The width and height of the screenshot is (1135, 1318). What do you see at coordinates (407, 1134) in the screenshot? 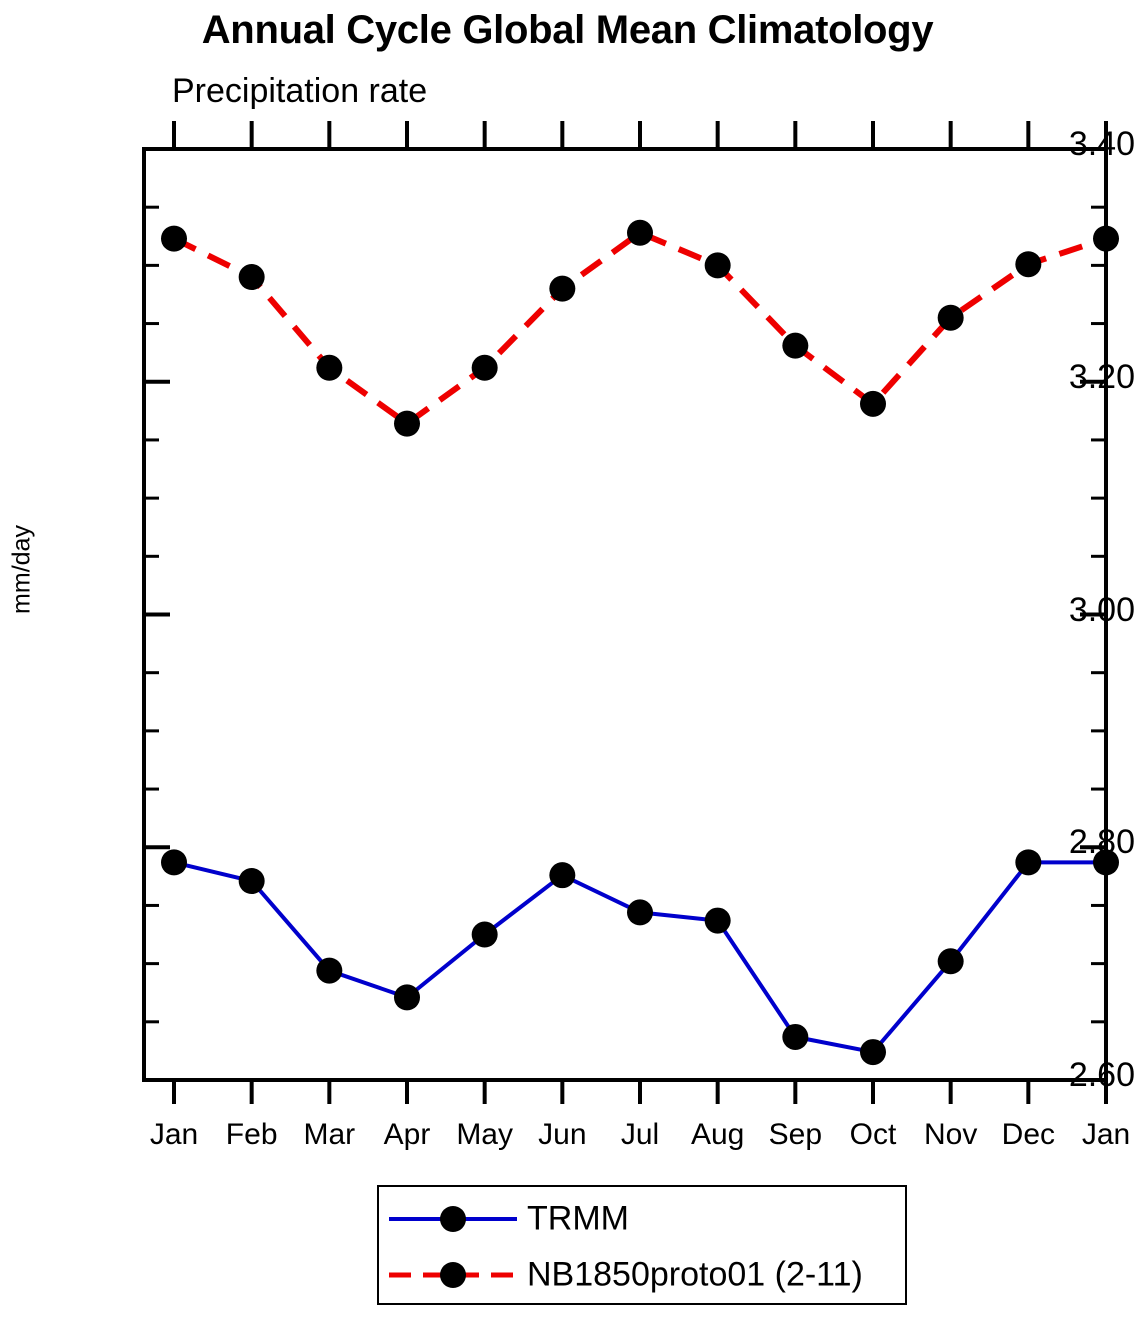
I see `x-tick-label-3: Apr` at bounding box center [407, 1134].